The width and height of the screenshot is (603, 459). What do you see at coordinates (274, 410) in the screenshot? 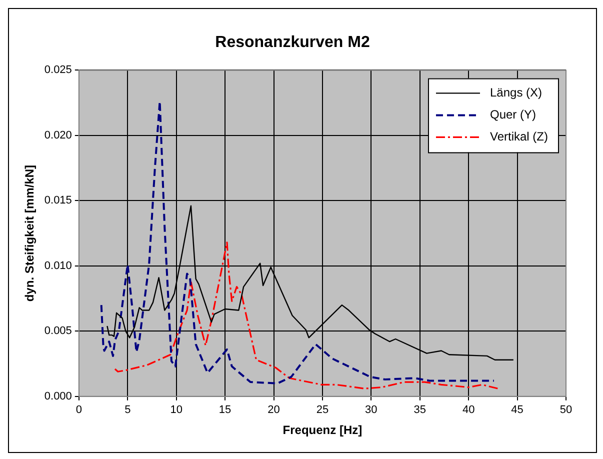
I see `x-tick-label: 20` at bounding box center [274, 410].